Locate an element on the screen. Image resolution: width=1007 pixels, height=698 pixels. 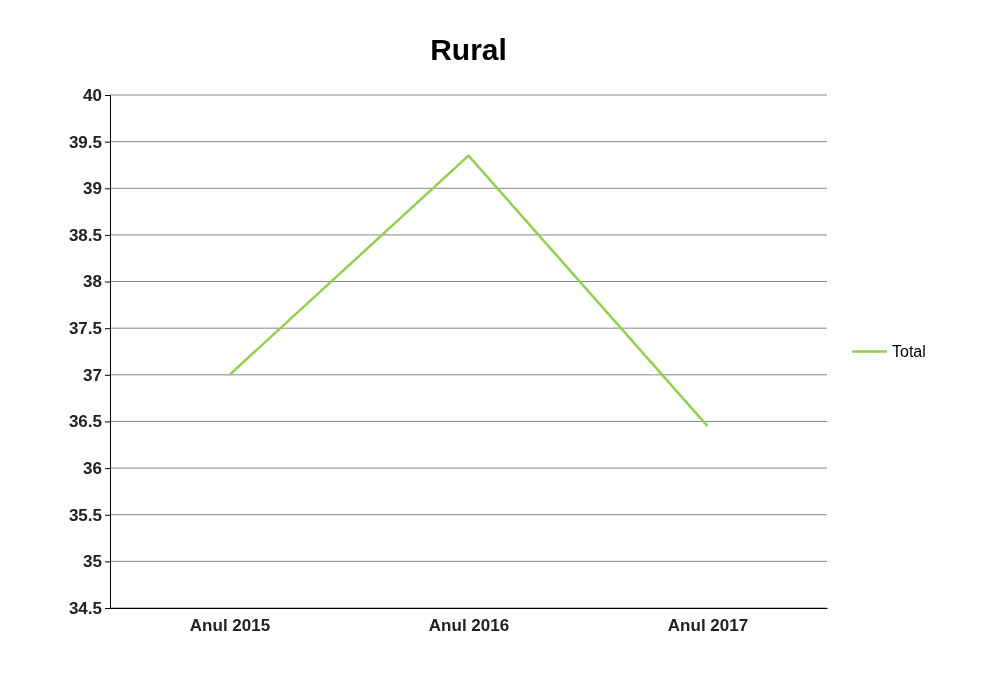
y-tick-label: 39.5 is located at coordinates (85, 142).